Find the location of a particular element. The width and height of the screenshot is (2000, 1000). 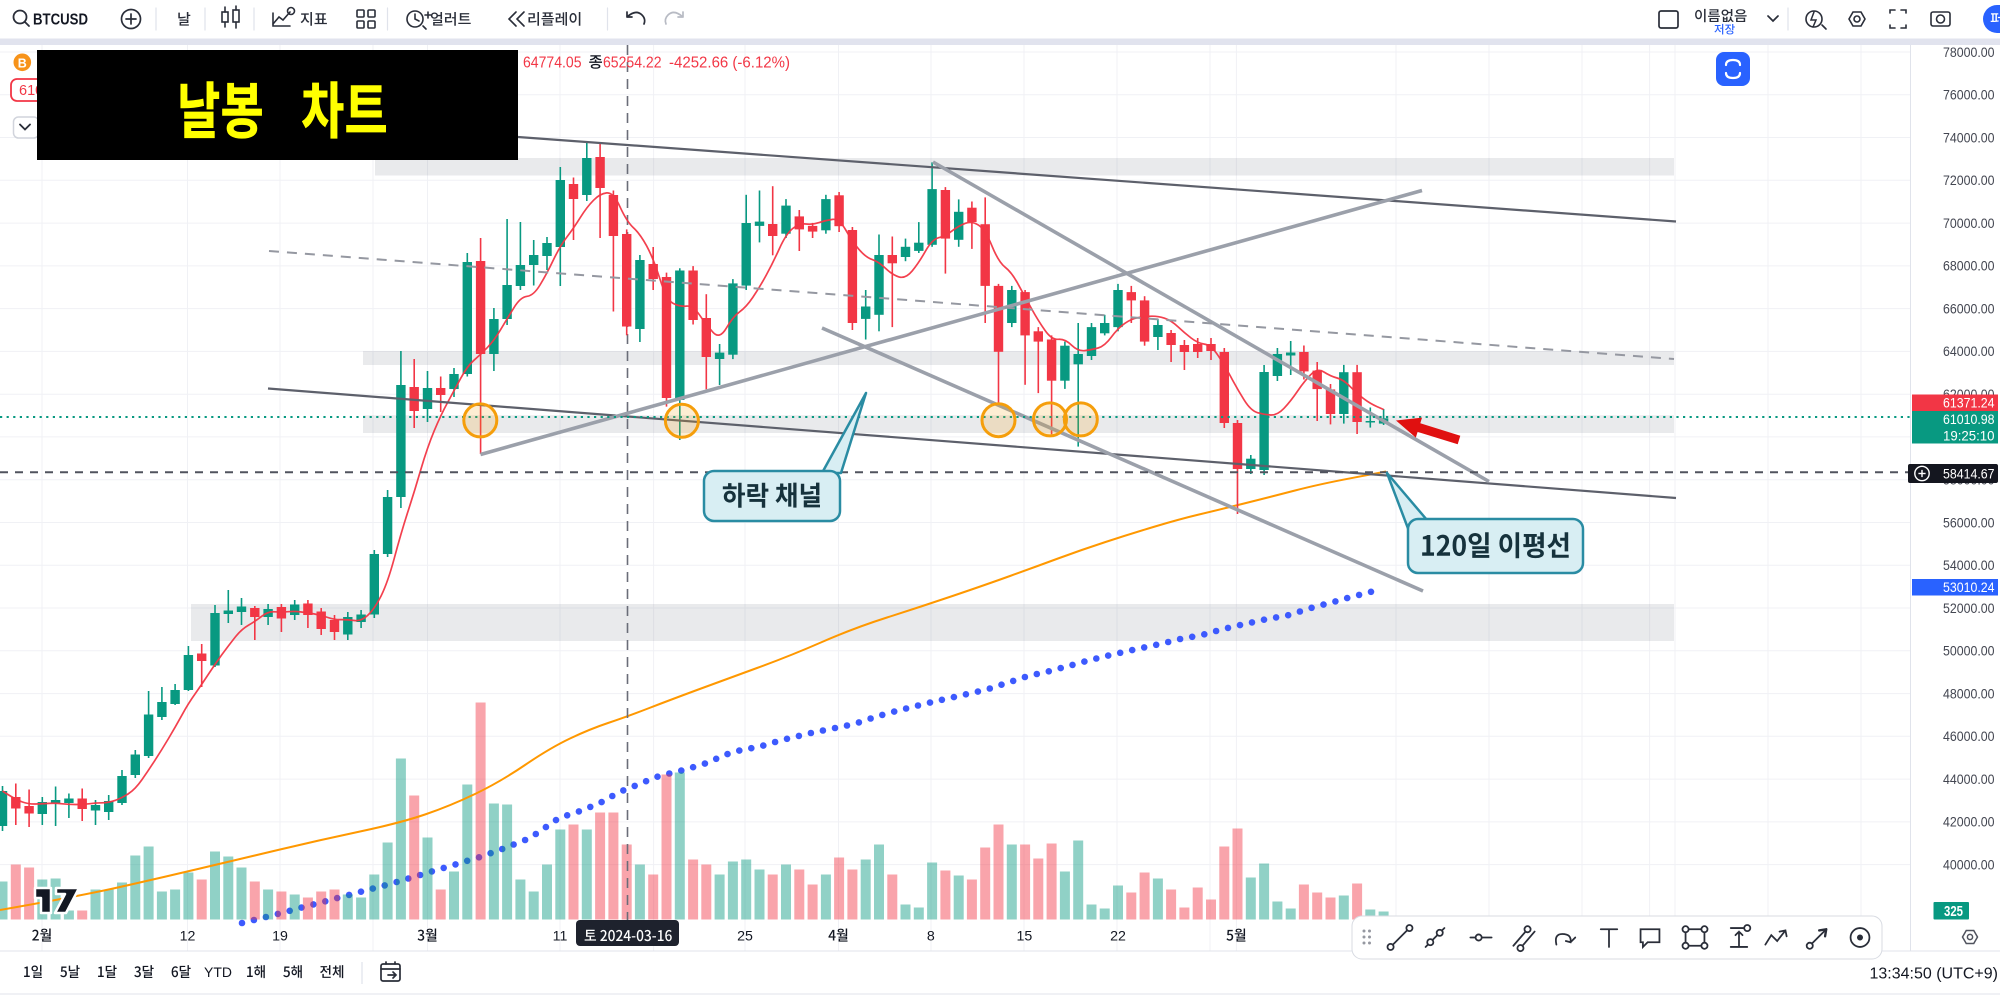

svg-text: 58414.67 is located at coordinates (1969, 473).